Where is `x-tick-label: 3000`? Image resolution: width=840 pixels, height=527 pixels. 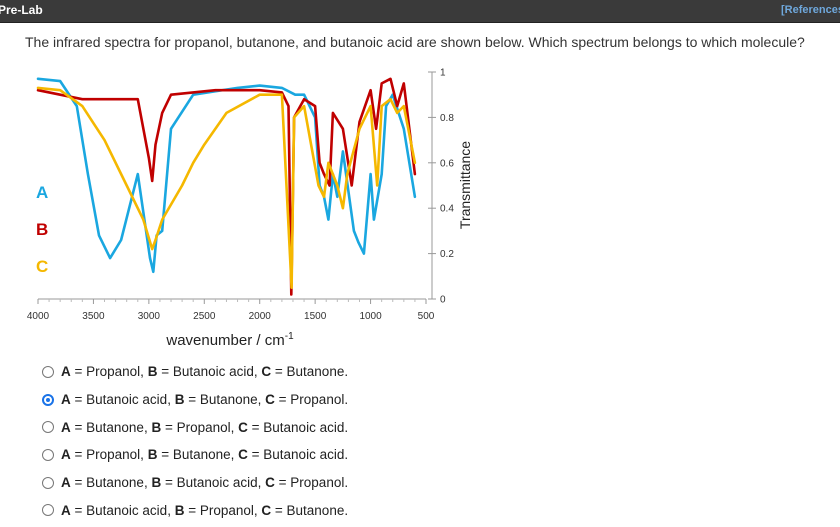 x-tick-label: 3000 is located at coordinates (149, 316).